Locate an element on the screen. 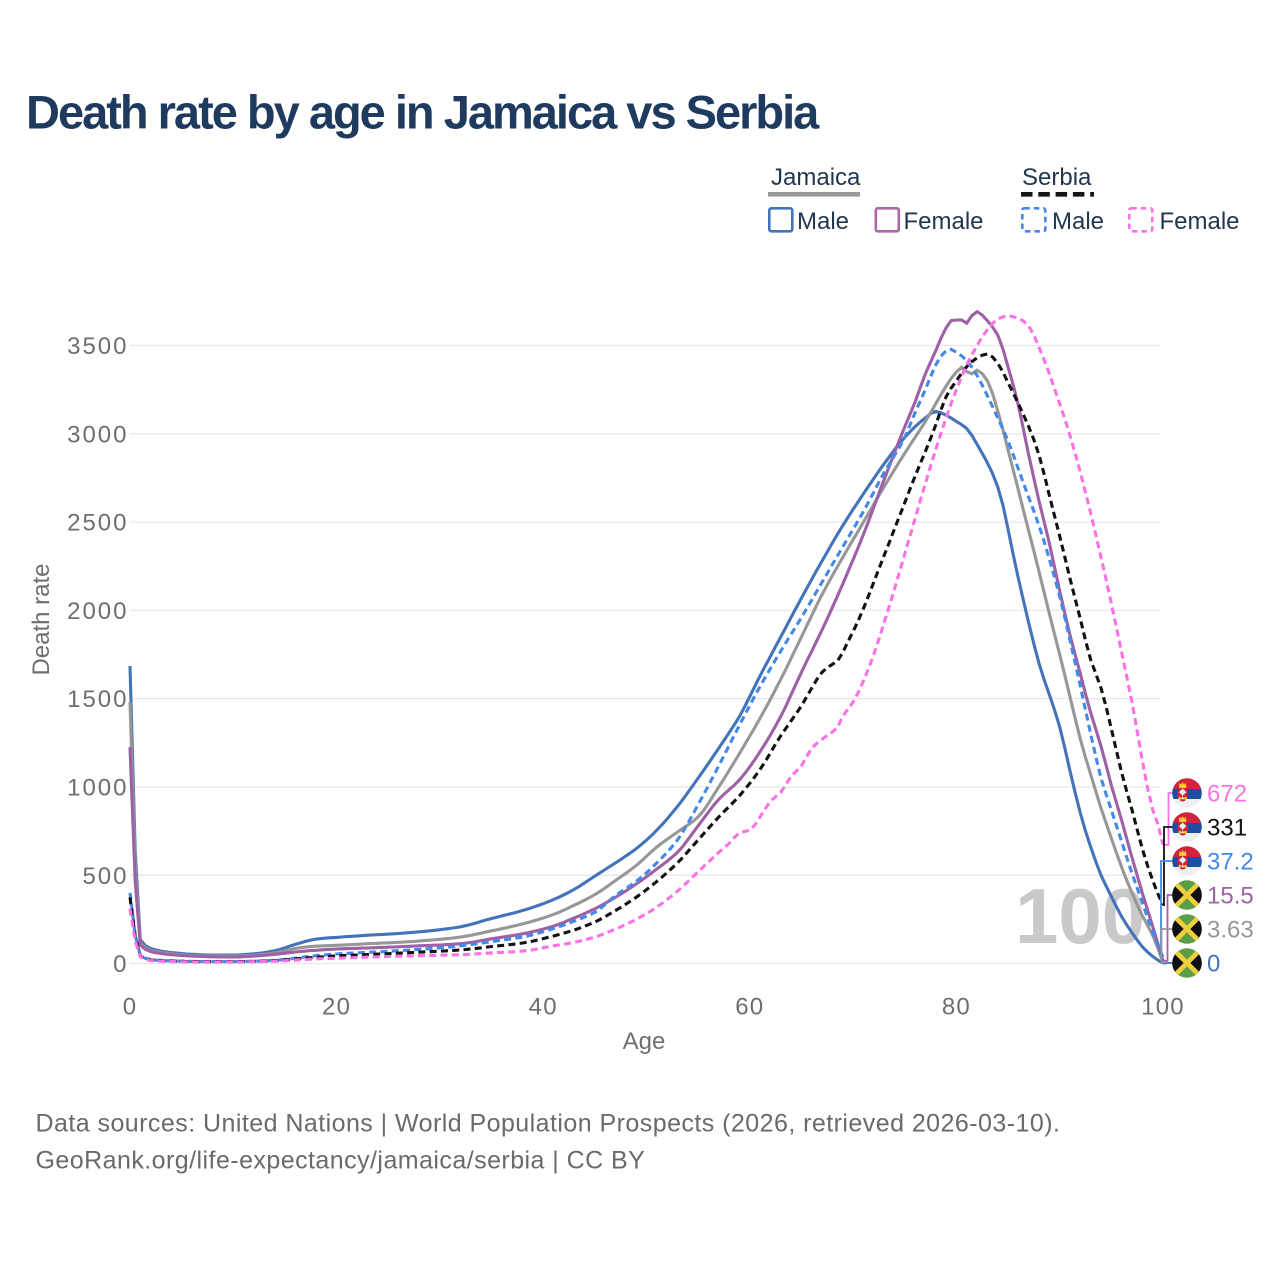 This screenshot has height=1280, width=1280. svg-text: 3.63 is located at coordinates (1230, 930).